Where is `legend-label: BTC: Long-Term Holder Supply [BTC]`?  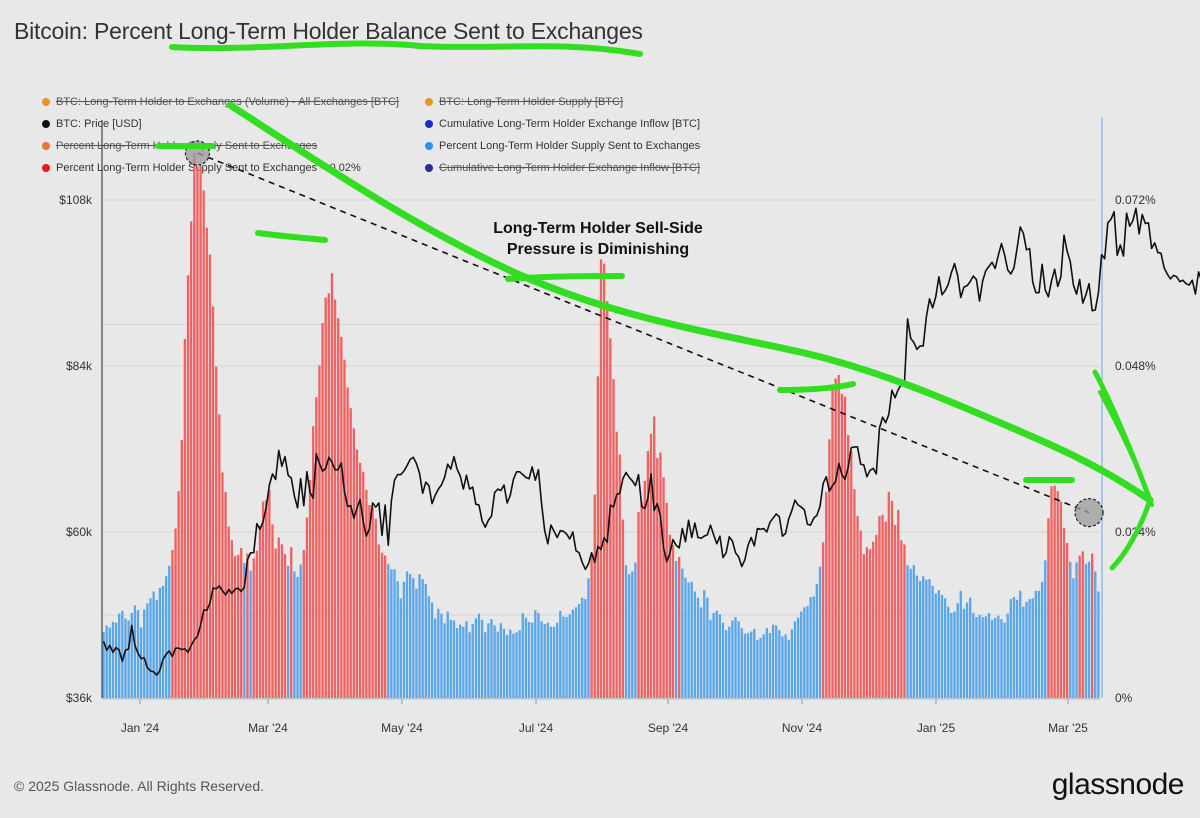 legend-label: BTC: Long-Term Holder Supply [BTC] is located at coordinates (531, 102).